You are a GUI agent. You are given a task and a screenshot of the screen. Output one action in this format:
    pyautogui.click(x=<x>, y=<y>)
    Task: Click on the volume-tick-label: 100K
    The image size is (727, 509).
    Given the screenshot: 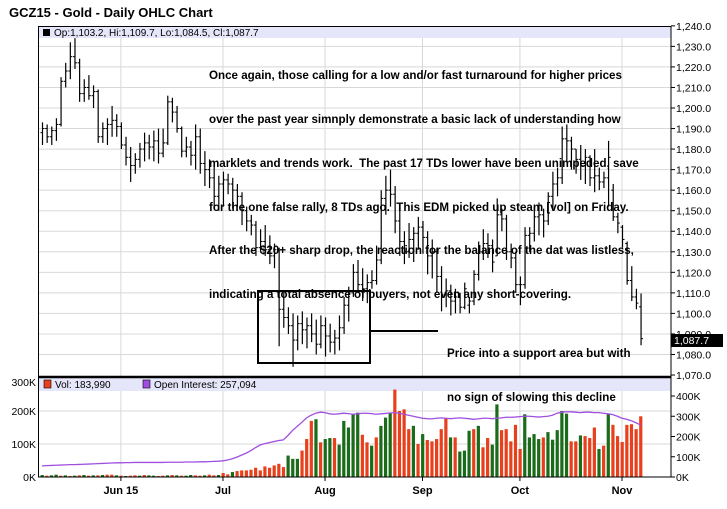 What is the action you would take?
    pyautogui.click(x=23, y=445)
    